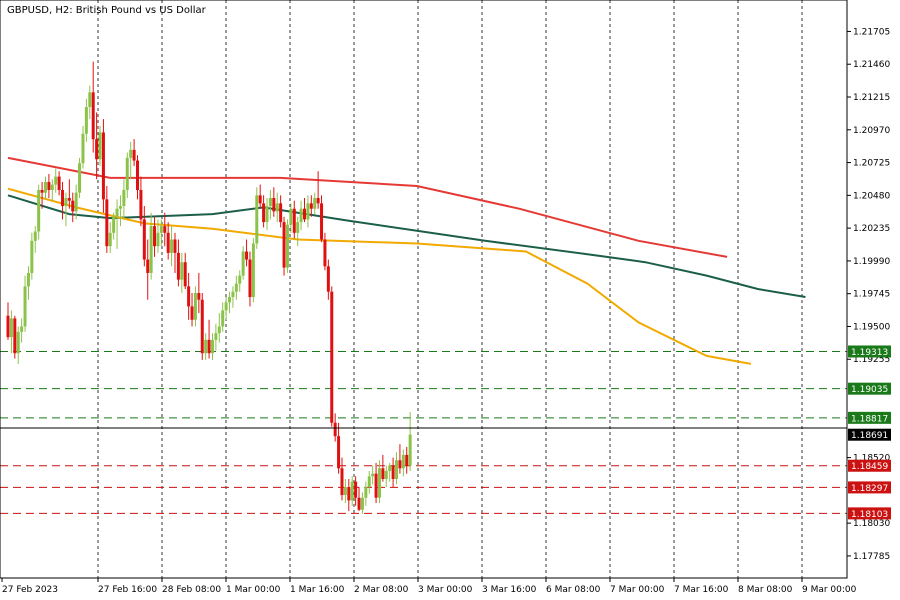 The image size is (900, 600). What do you see at coordinates (317, 590) in the screenshot?
I see `x-tick-label: 1 Mar 16:00` at bounding box center [317, 590].